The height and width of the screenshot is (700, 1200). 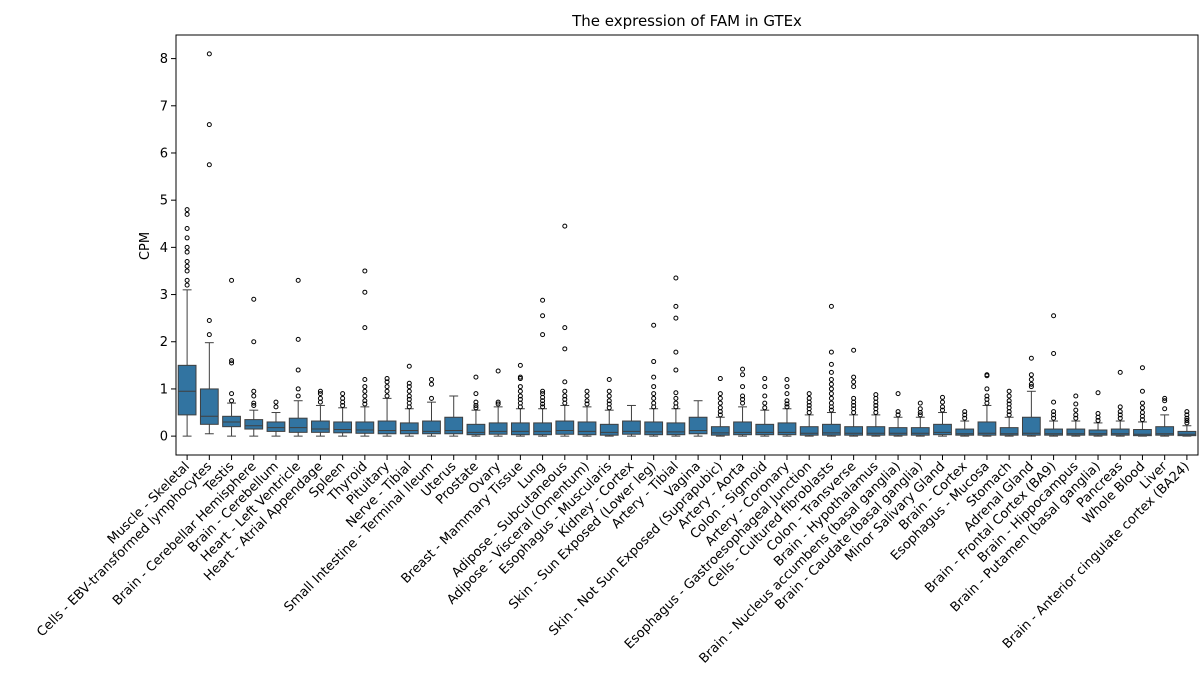 I want to click on y-axis: 0 1 2 3 4 5 6 7 8, so click(x=168, y=248).